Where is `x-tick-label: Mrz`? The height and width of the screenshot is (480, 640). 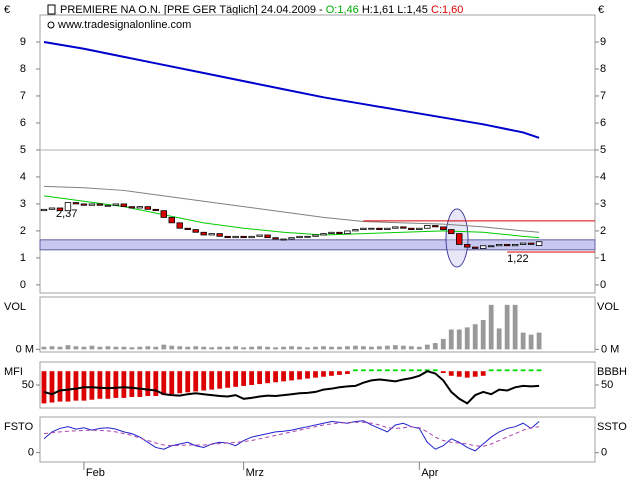 x-tick-label: Mrz is located at coordinates (255, 473).